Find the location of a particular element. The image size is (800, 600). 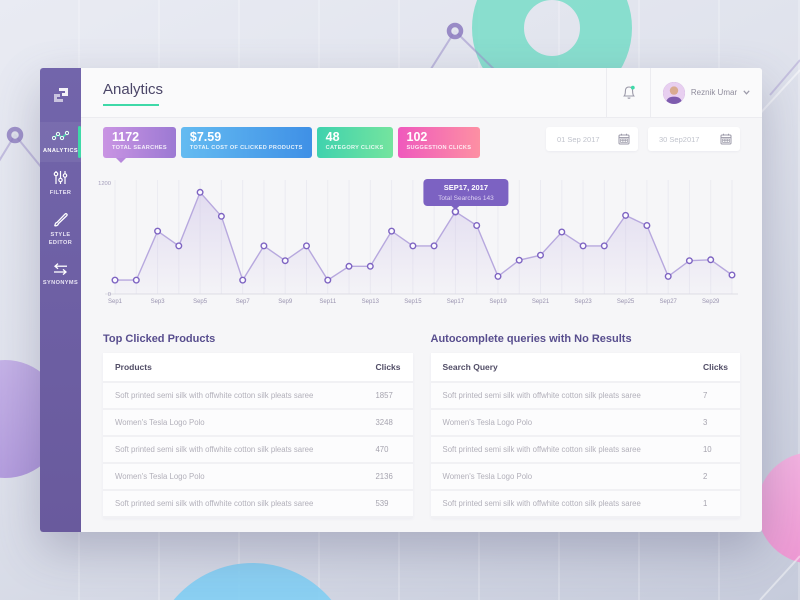

svg-text: Sep27 is located at coordinates (669, 302).